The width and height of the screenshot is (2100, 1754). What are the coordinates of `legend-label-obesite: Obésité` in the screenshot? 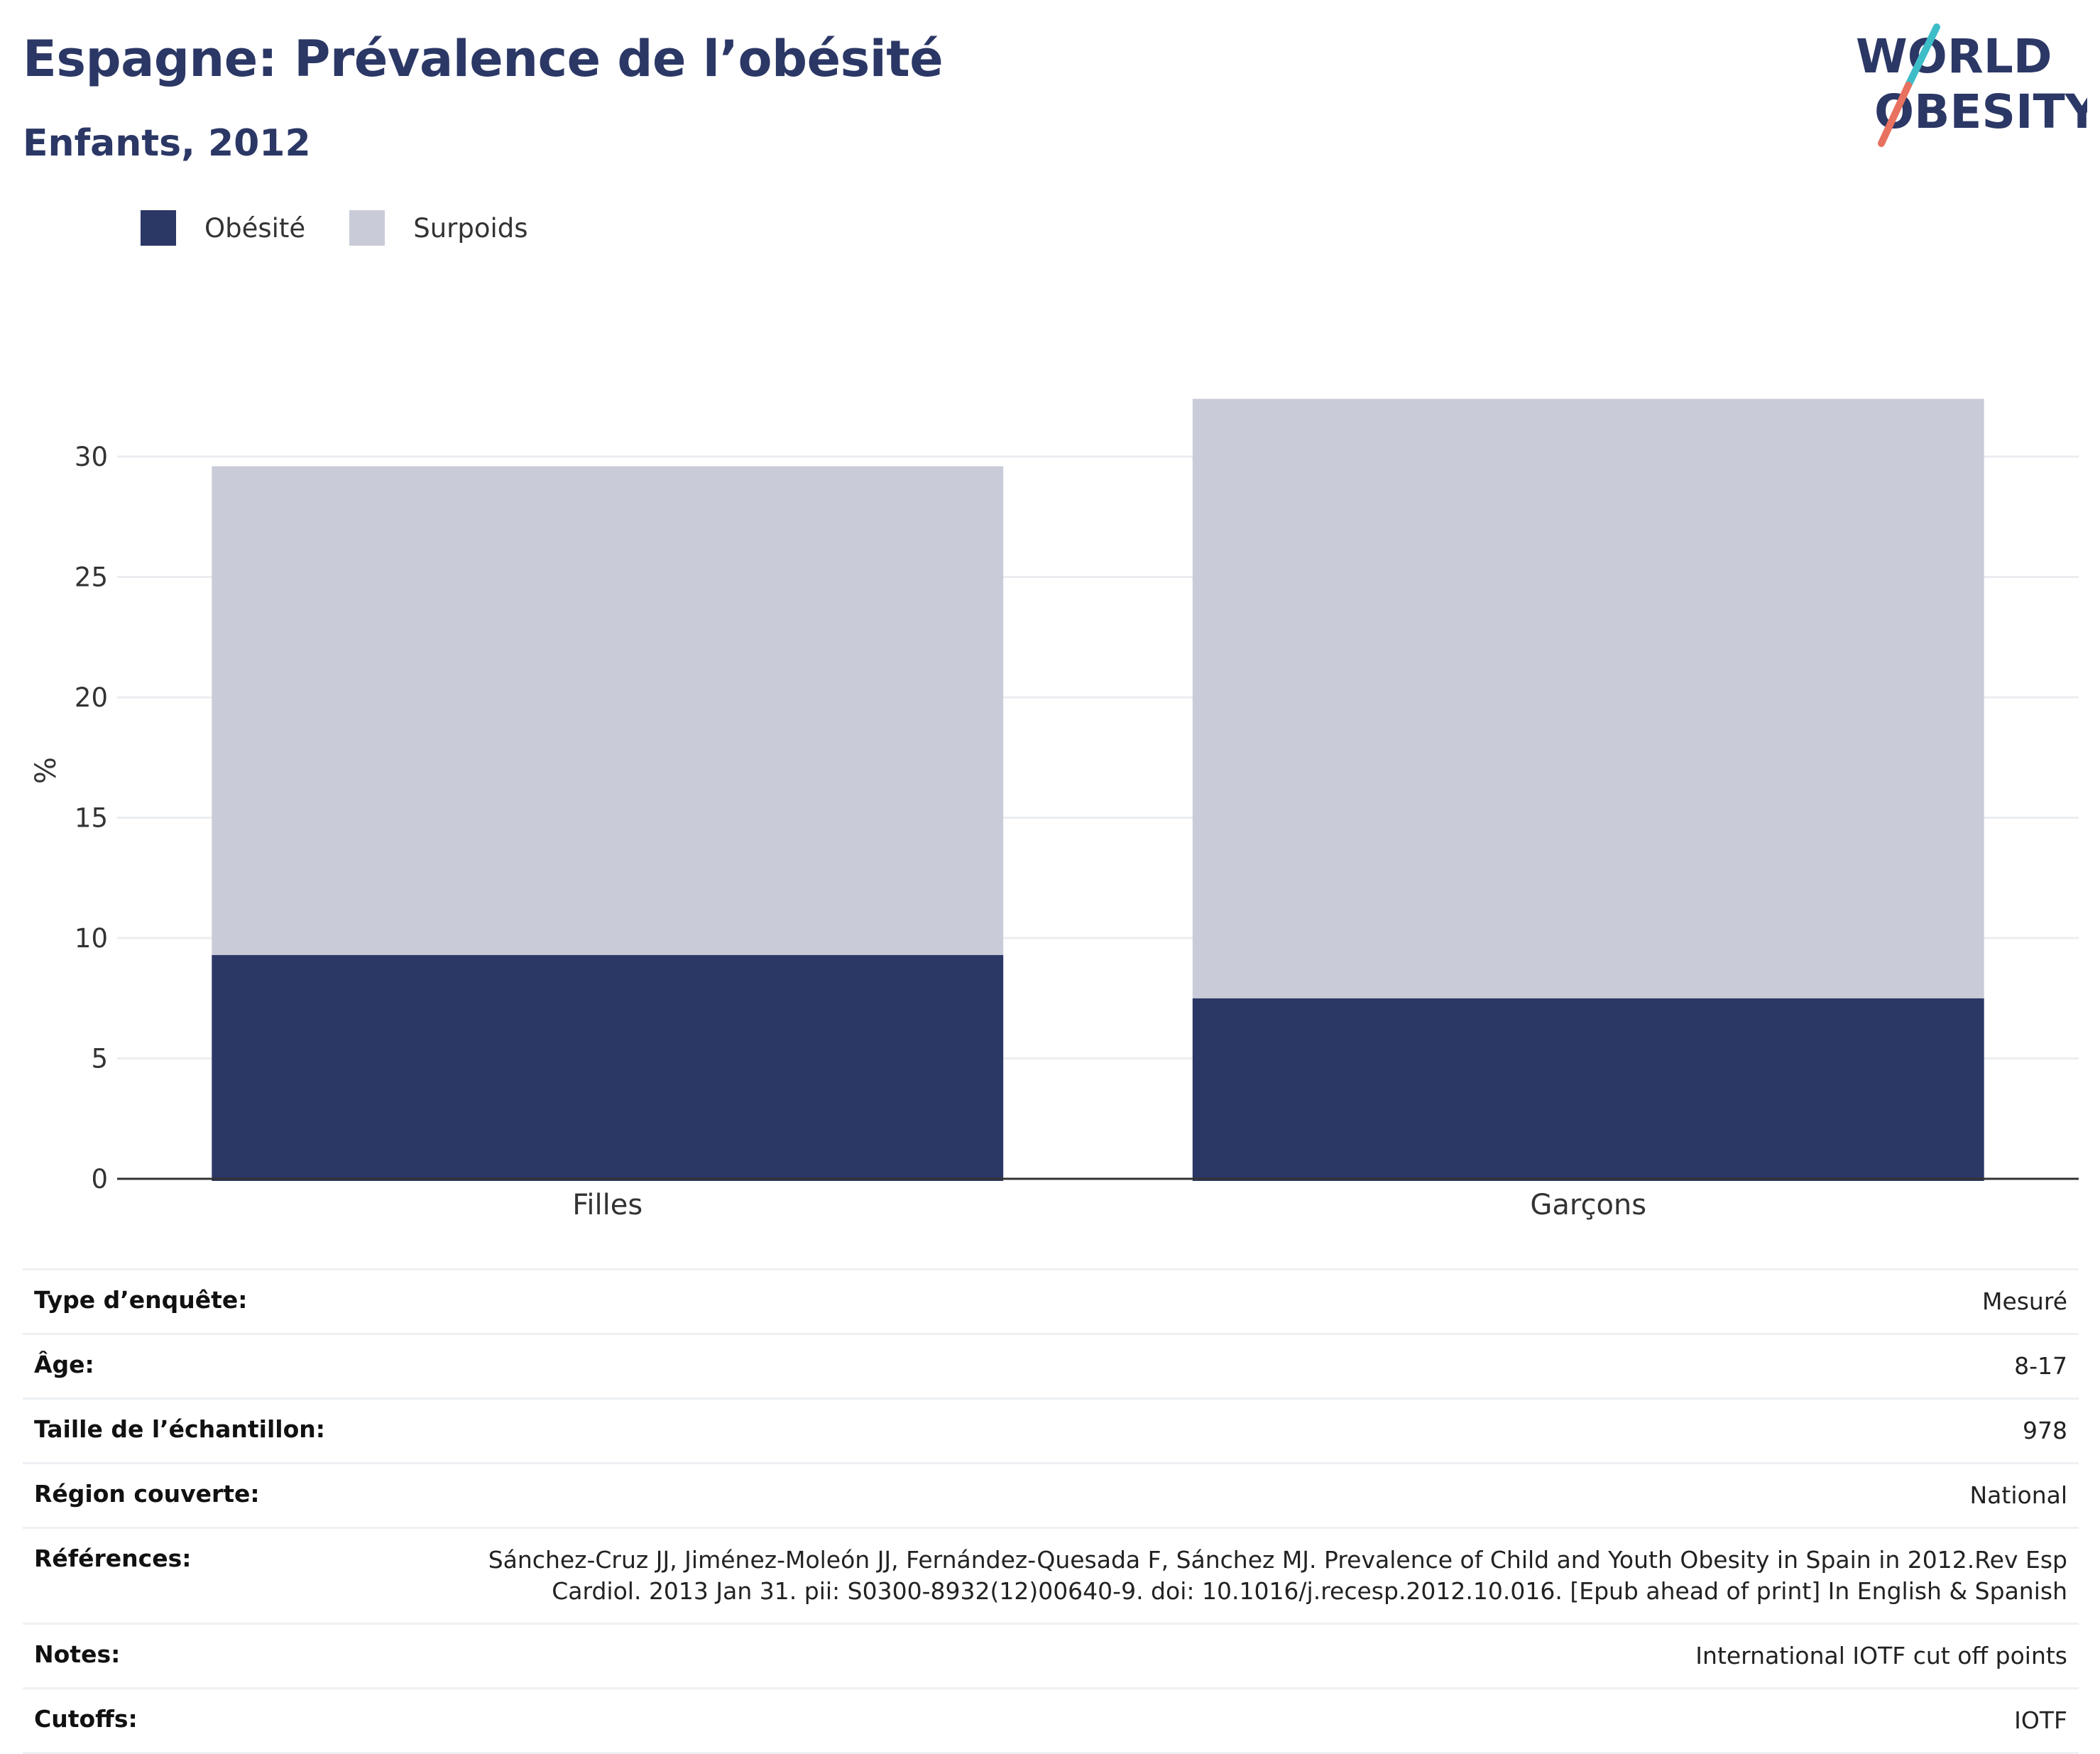 It's located at (255, 228).